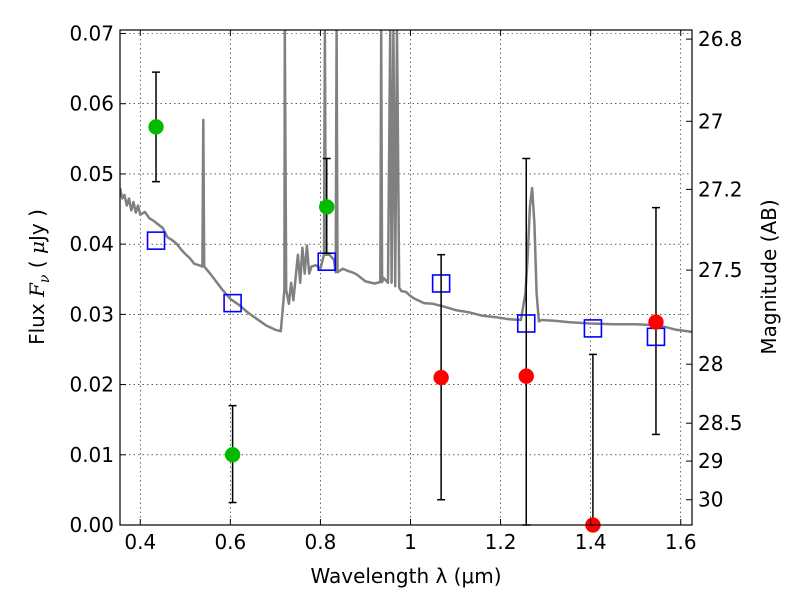 Image resolution: width=800 pixels, height=600 pixels. What do you see at coordinates (91, 385) in the screenshot?
I see `y-tick-label: 0.02` at bounding box center [91, 385].